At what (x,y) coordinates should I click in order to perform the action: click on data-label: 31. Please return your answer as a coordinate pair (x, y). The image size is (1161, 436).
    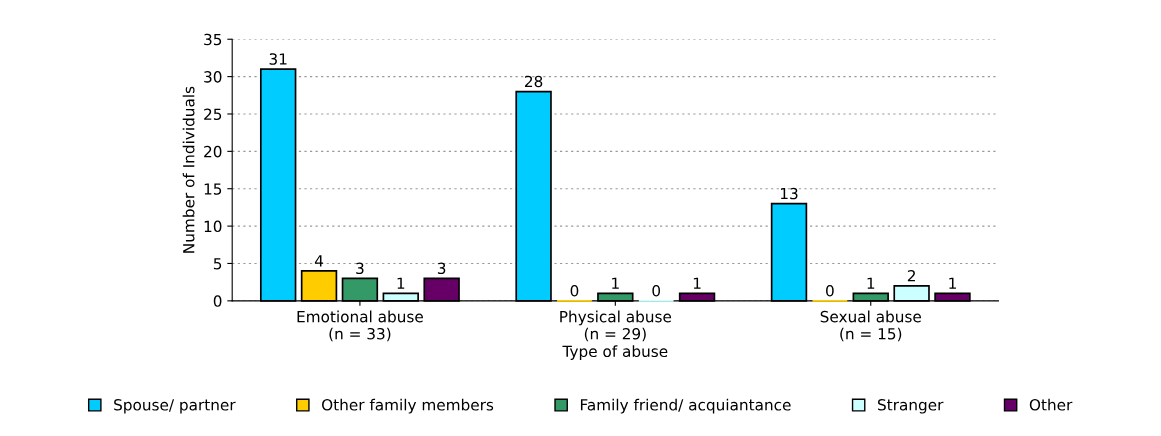
    Looking at the image, I should click on (278, 59).